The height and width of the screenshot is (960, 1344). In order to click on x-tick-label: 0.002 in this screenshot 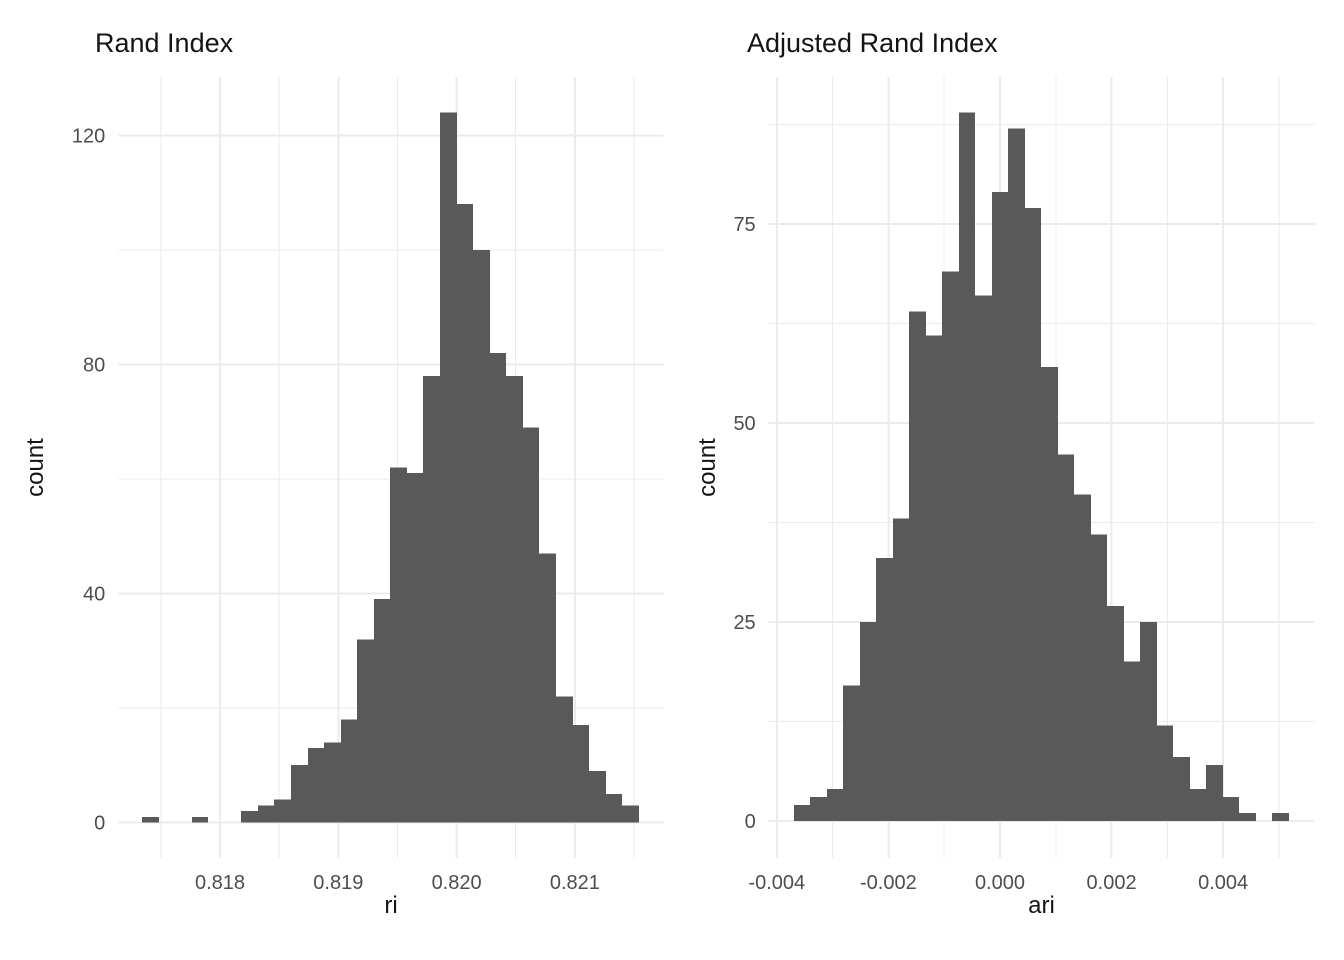, I will do `click(1112, 883)`.